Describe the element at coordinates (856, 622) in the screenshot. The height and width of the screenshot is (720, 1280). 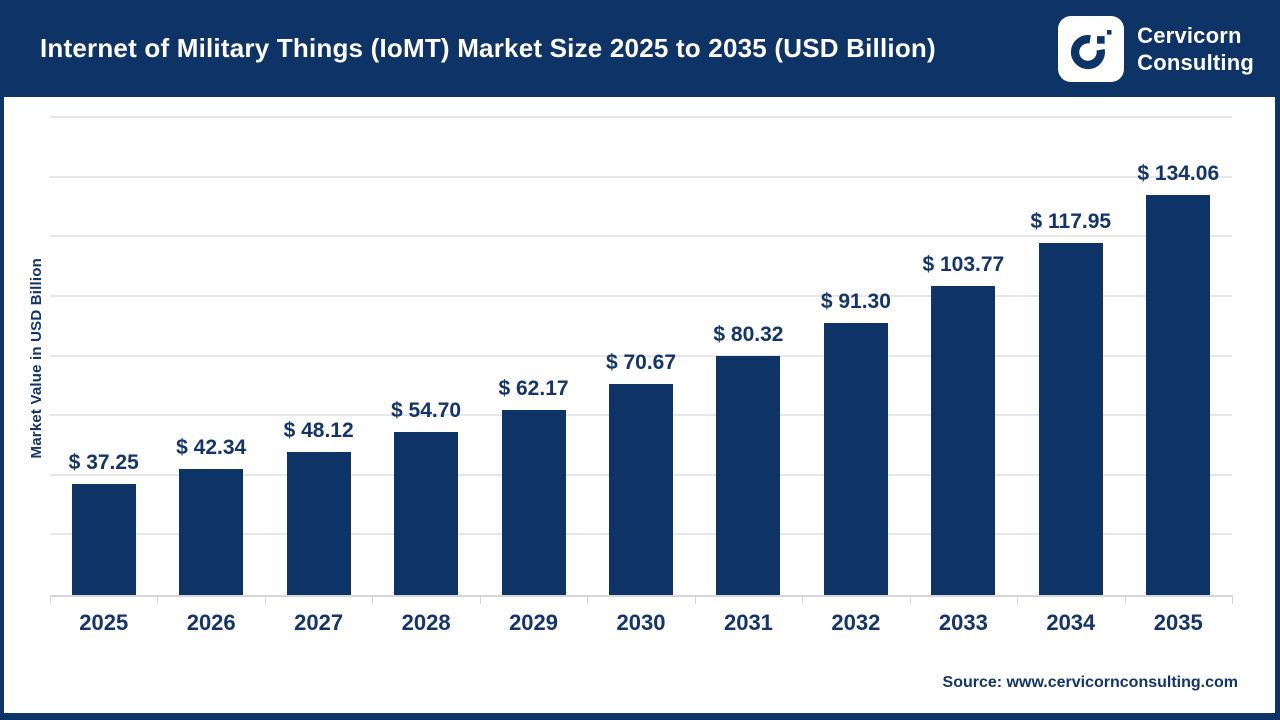
I see `x-tick-label: 2032` at that location.